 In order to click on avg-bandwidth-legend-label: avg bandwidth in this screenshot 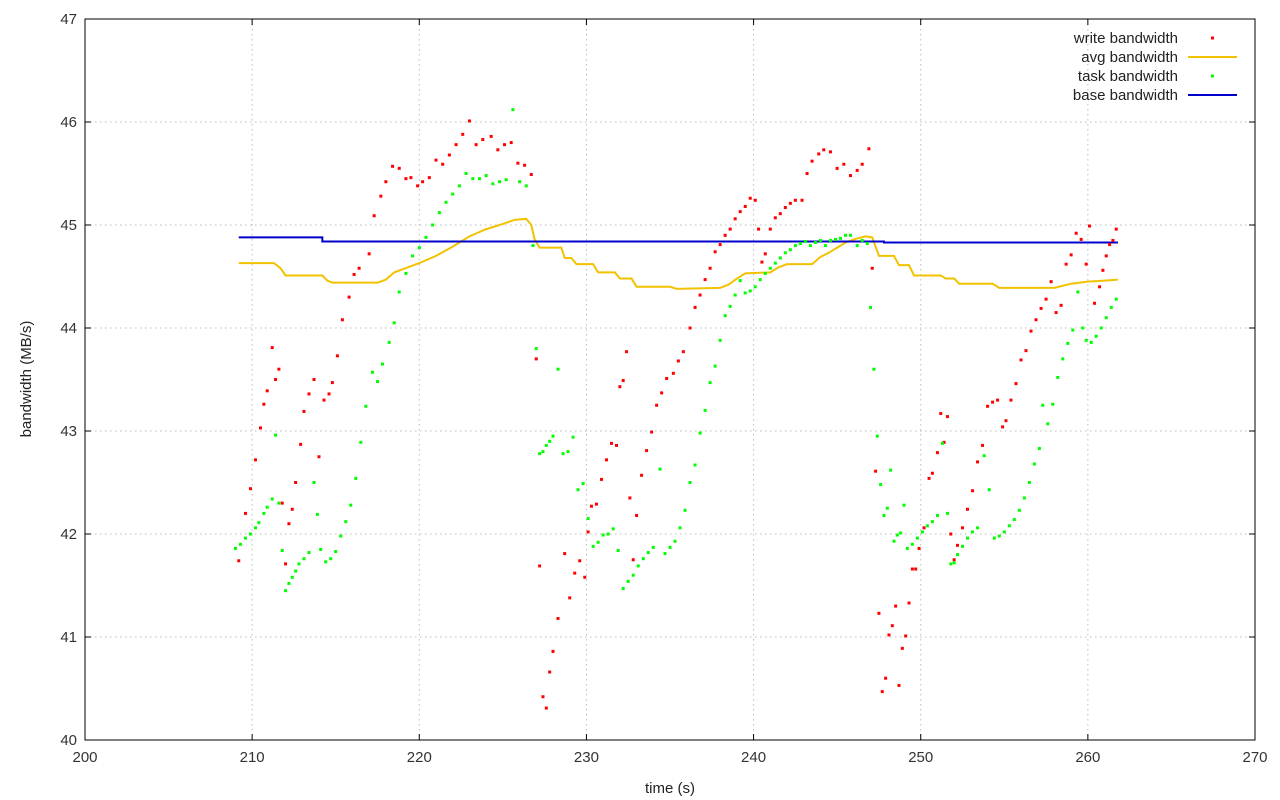, I will do `click(1129, 57)`.